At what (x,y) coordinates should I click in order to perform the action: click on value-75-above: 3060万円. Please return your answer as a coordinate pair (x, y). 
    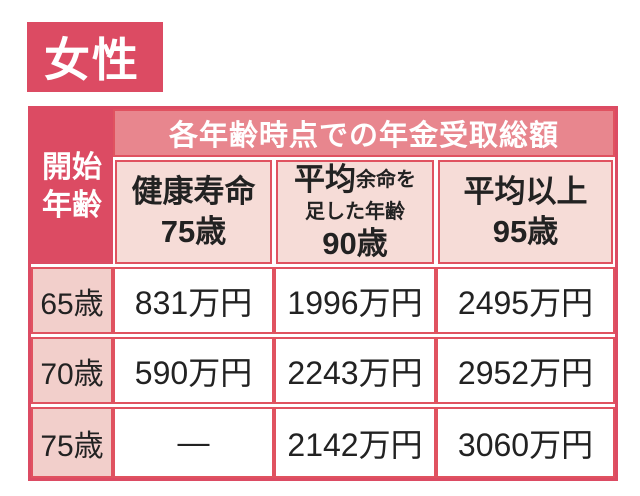
    Looking at the image, I should click on (525, 442).